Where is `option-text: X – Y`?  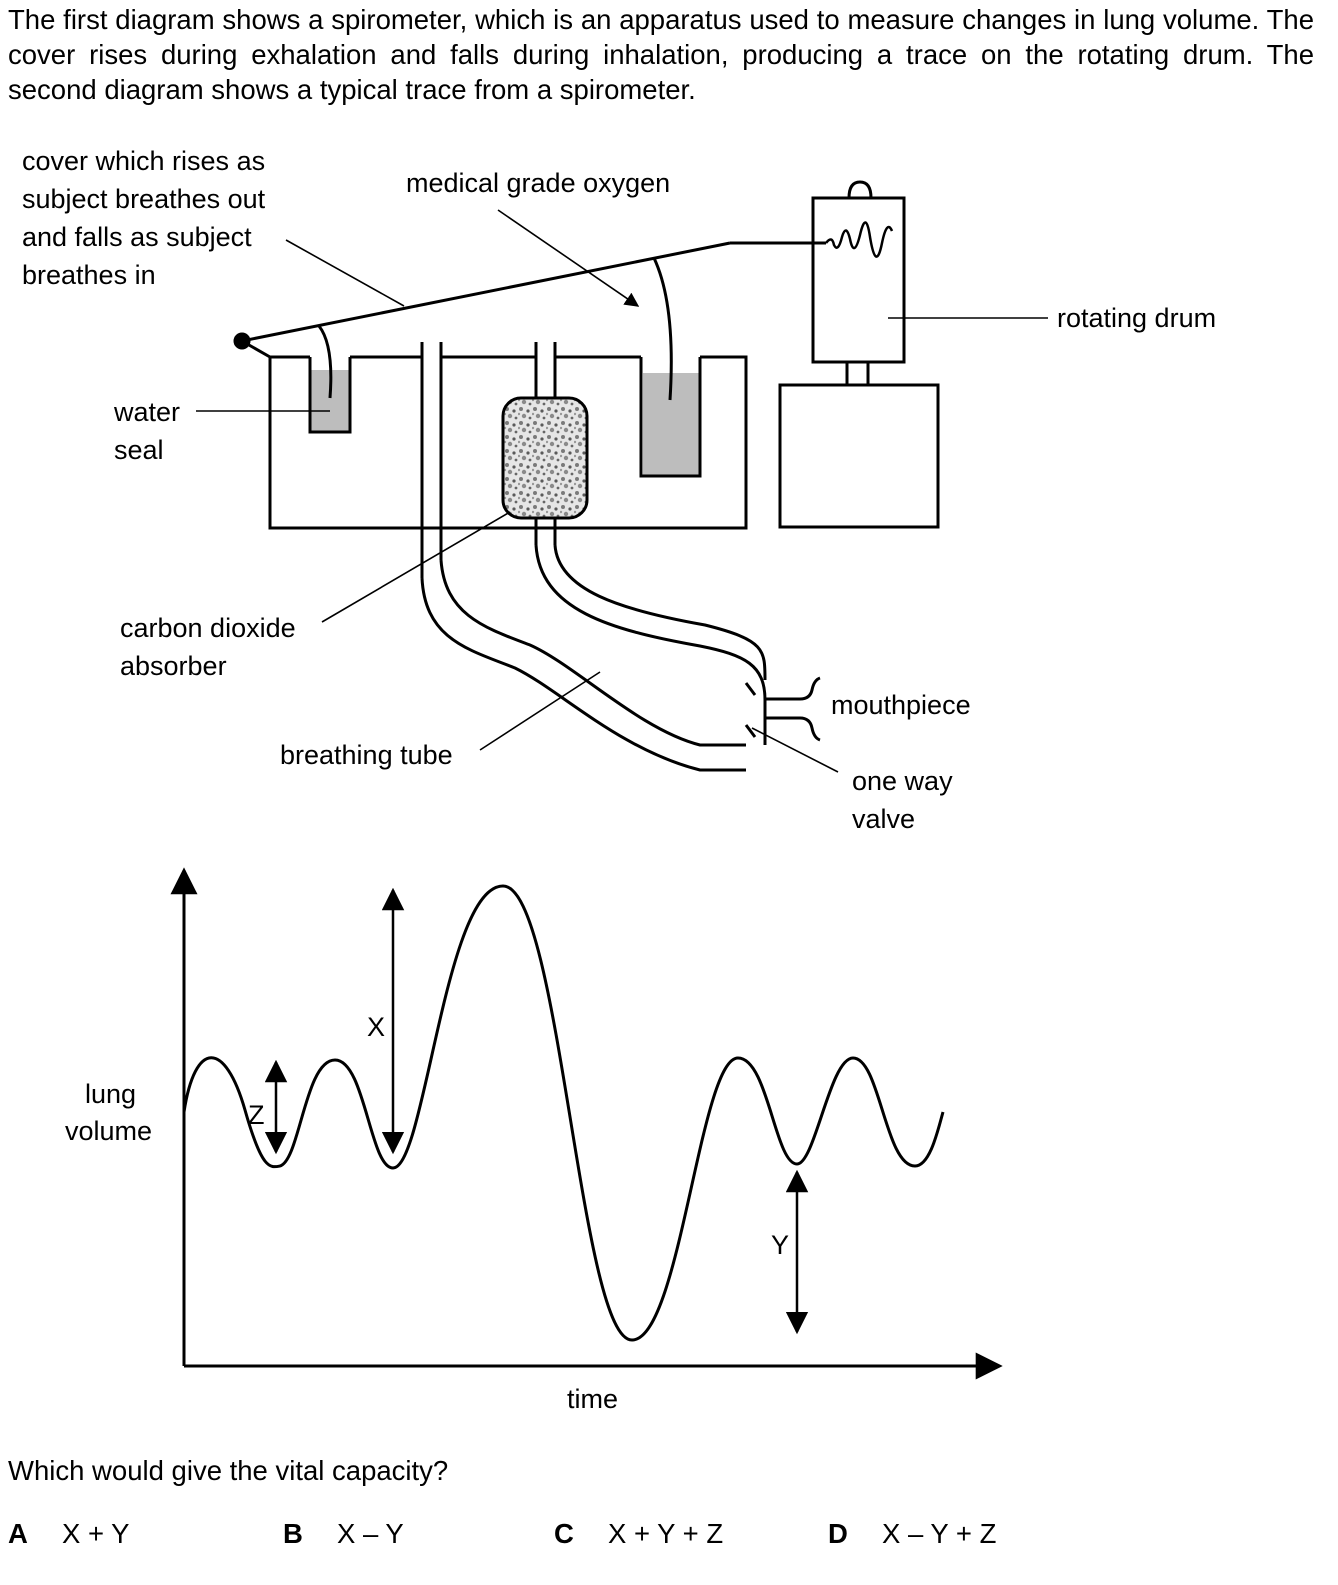 option-text: X – Y is located at coordinates (370, 1533).